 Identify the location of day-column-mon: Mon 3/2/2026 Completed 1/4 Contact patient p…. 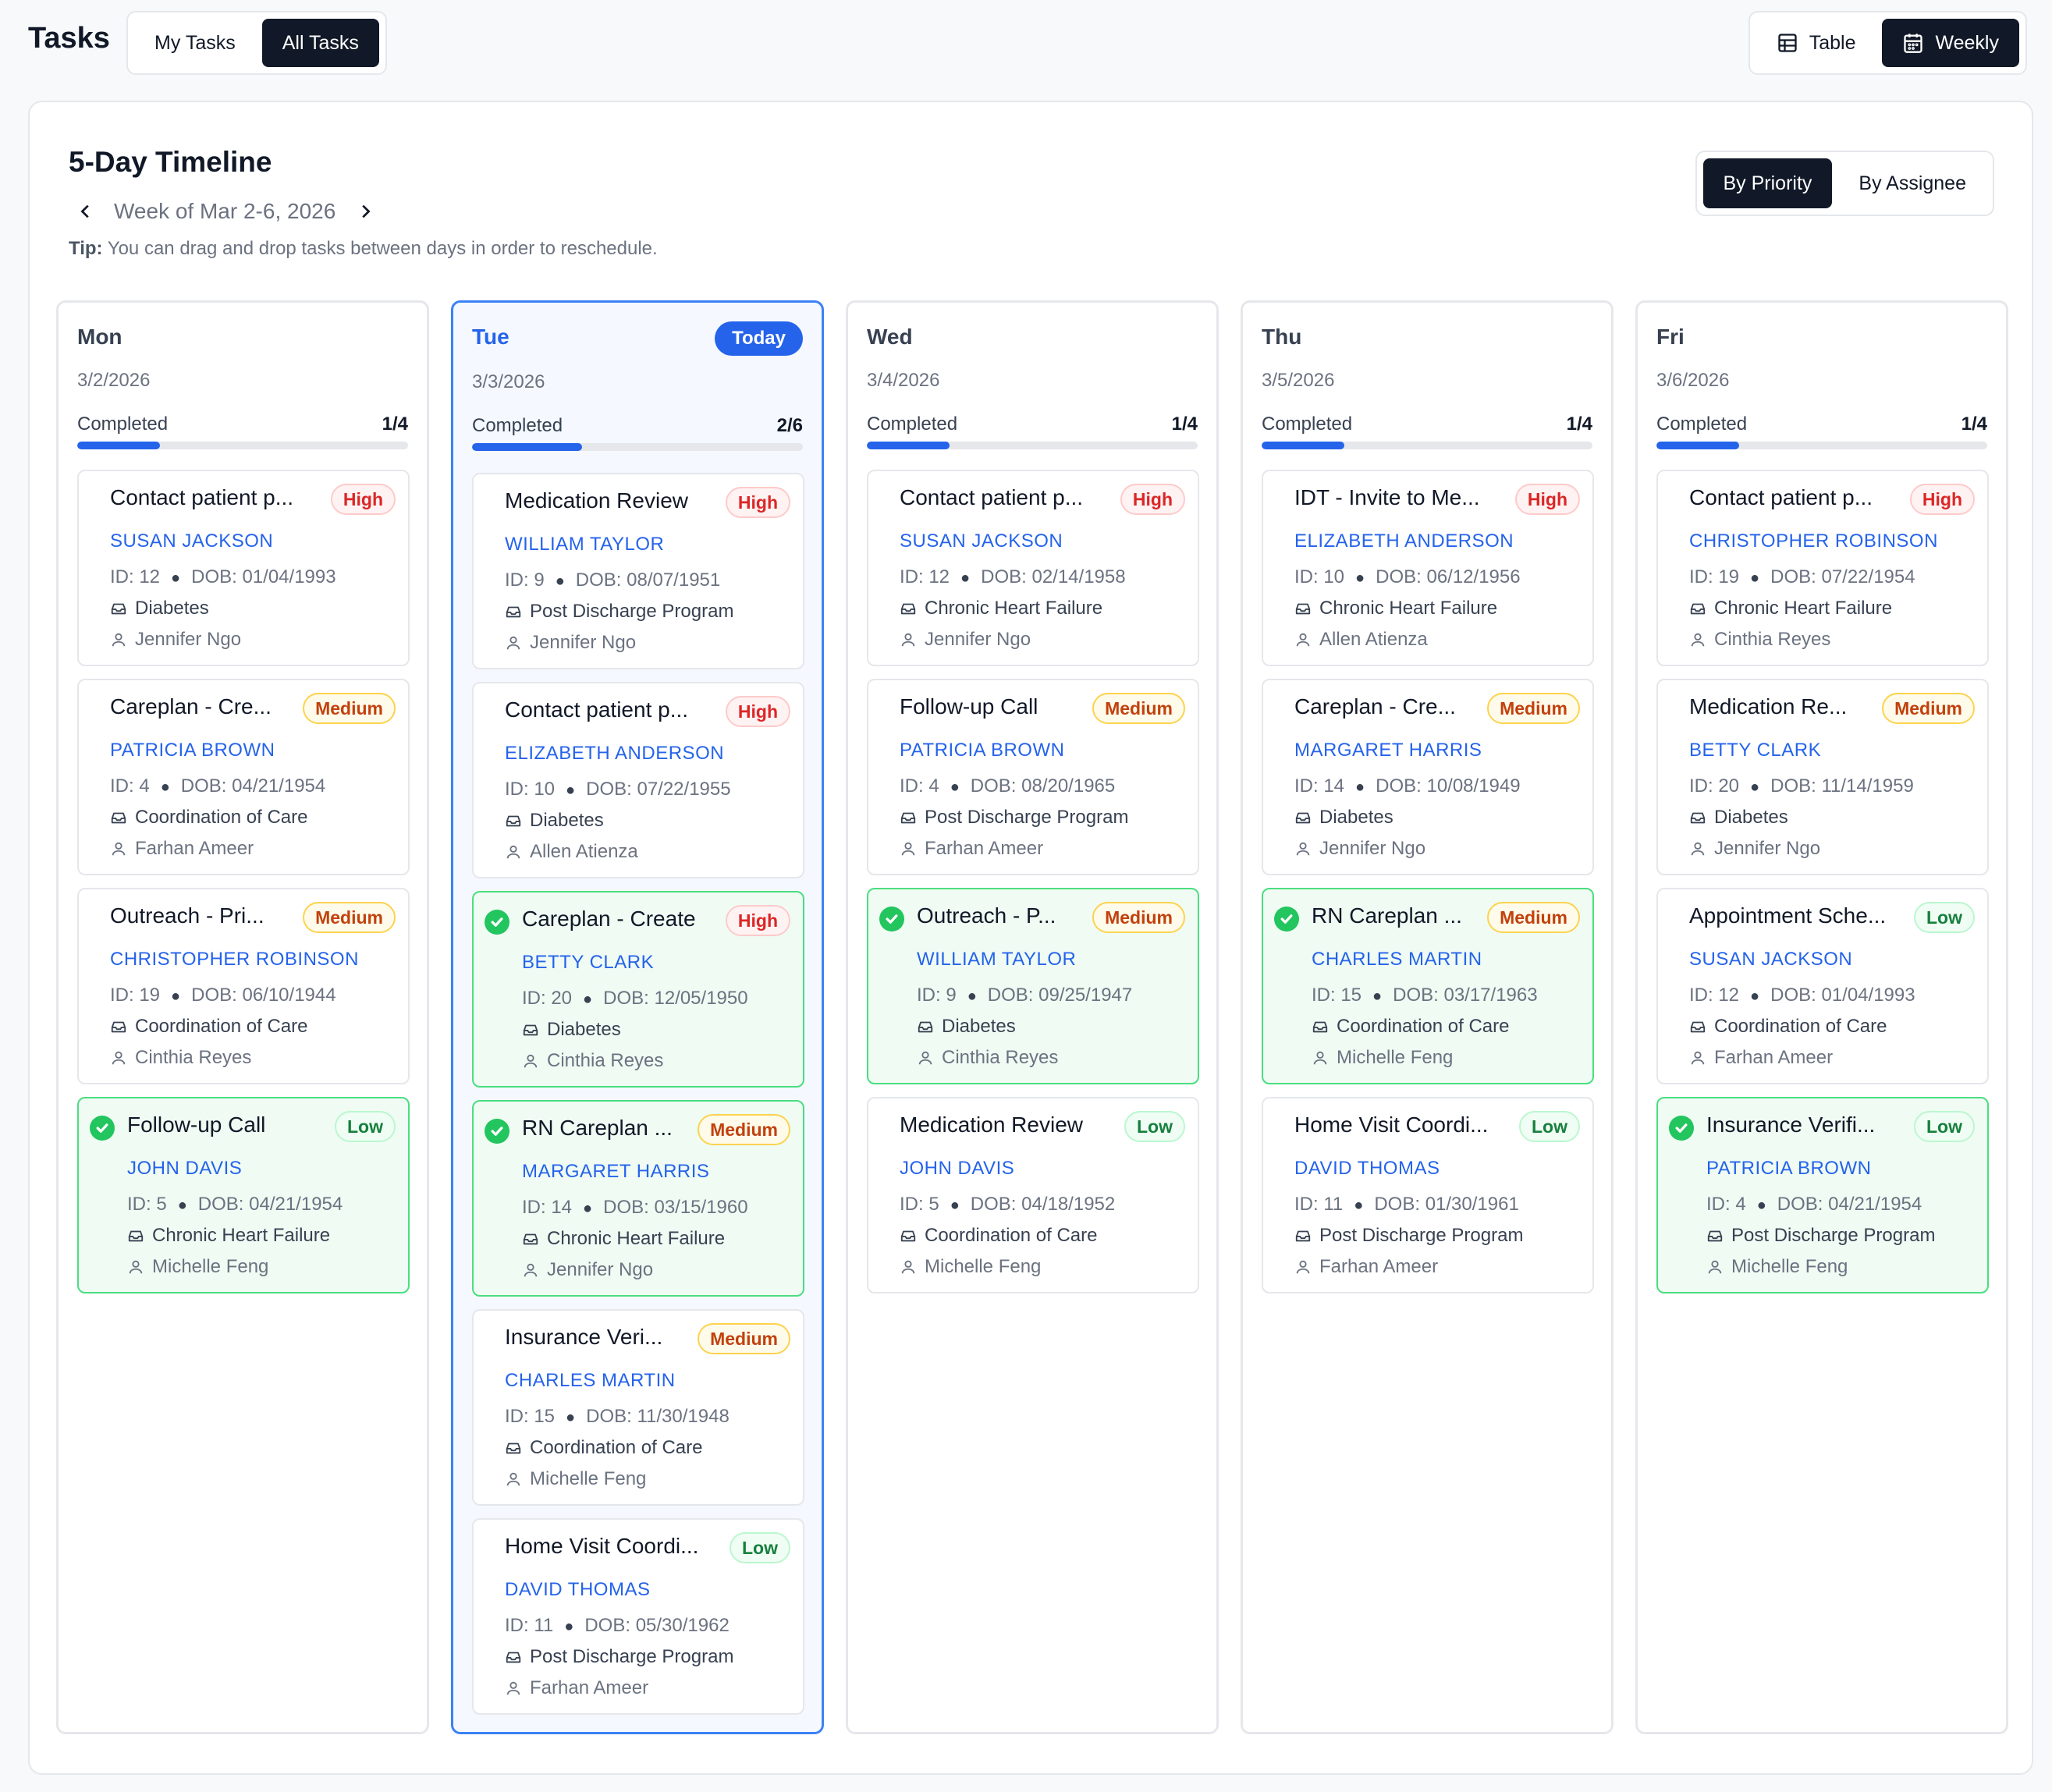
(243, 1017).